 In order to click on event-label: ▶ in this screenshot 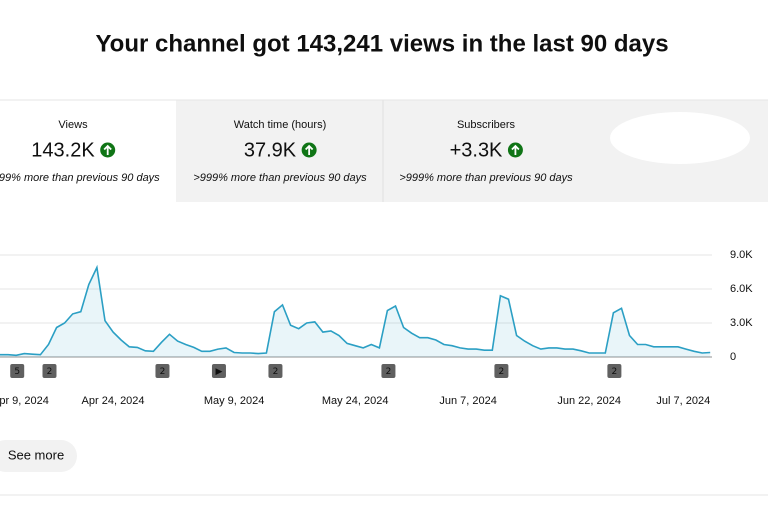, I will do `click(218, 372)`.